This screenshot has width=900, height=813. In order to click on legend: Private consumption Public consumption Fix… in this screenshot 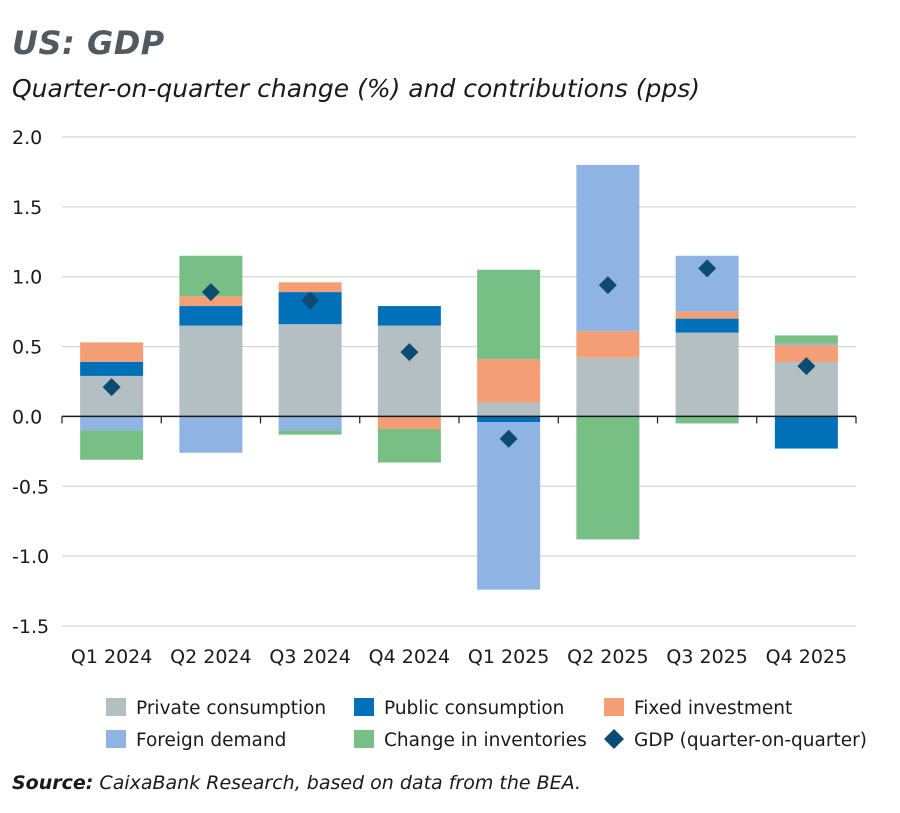, I will do `click(486, 724)`.